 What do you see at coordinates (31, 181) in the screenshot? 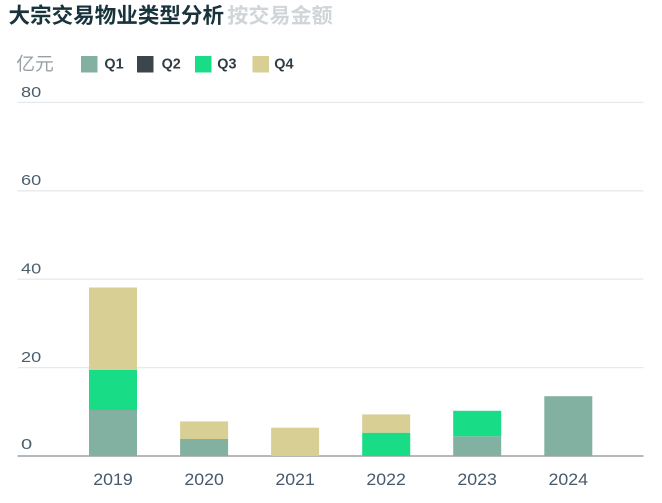
I see `svg-text: 60` at bounding box center [31, 181].